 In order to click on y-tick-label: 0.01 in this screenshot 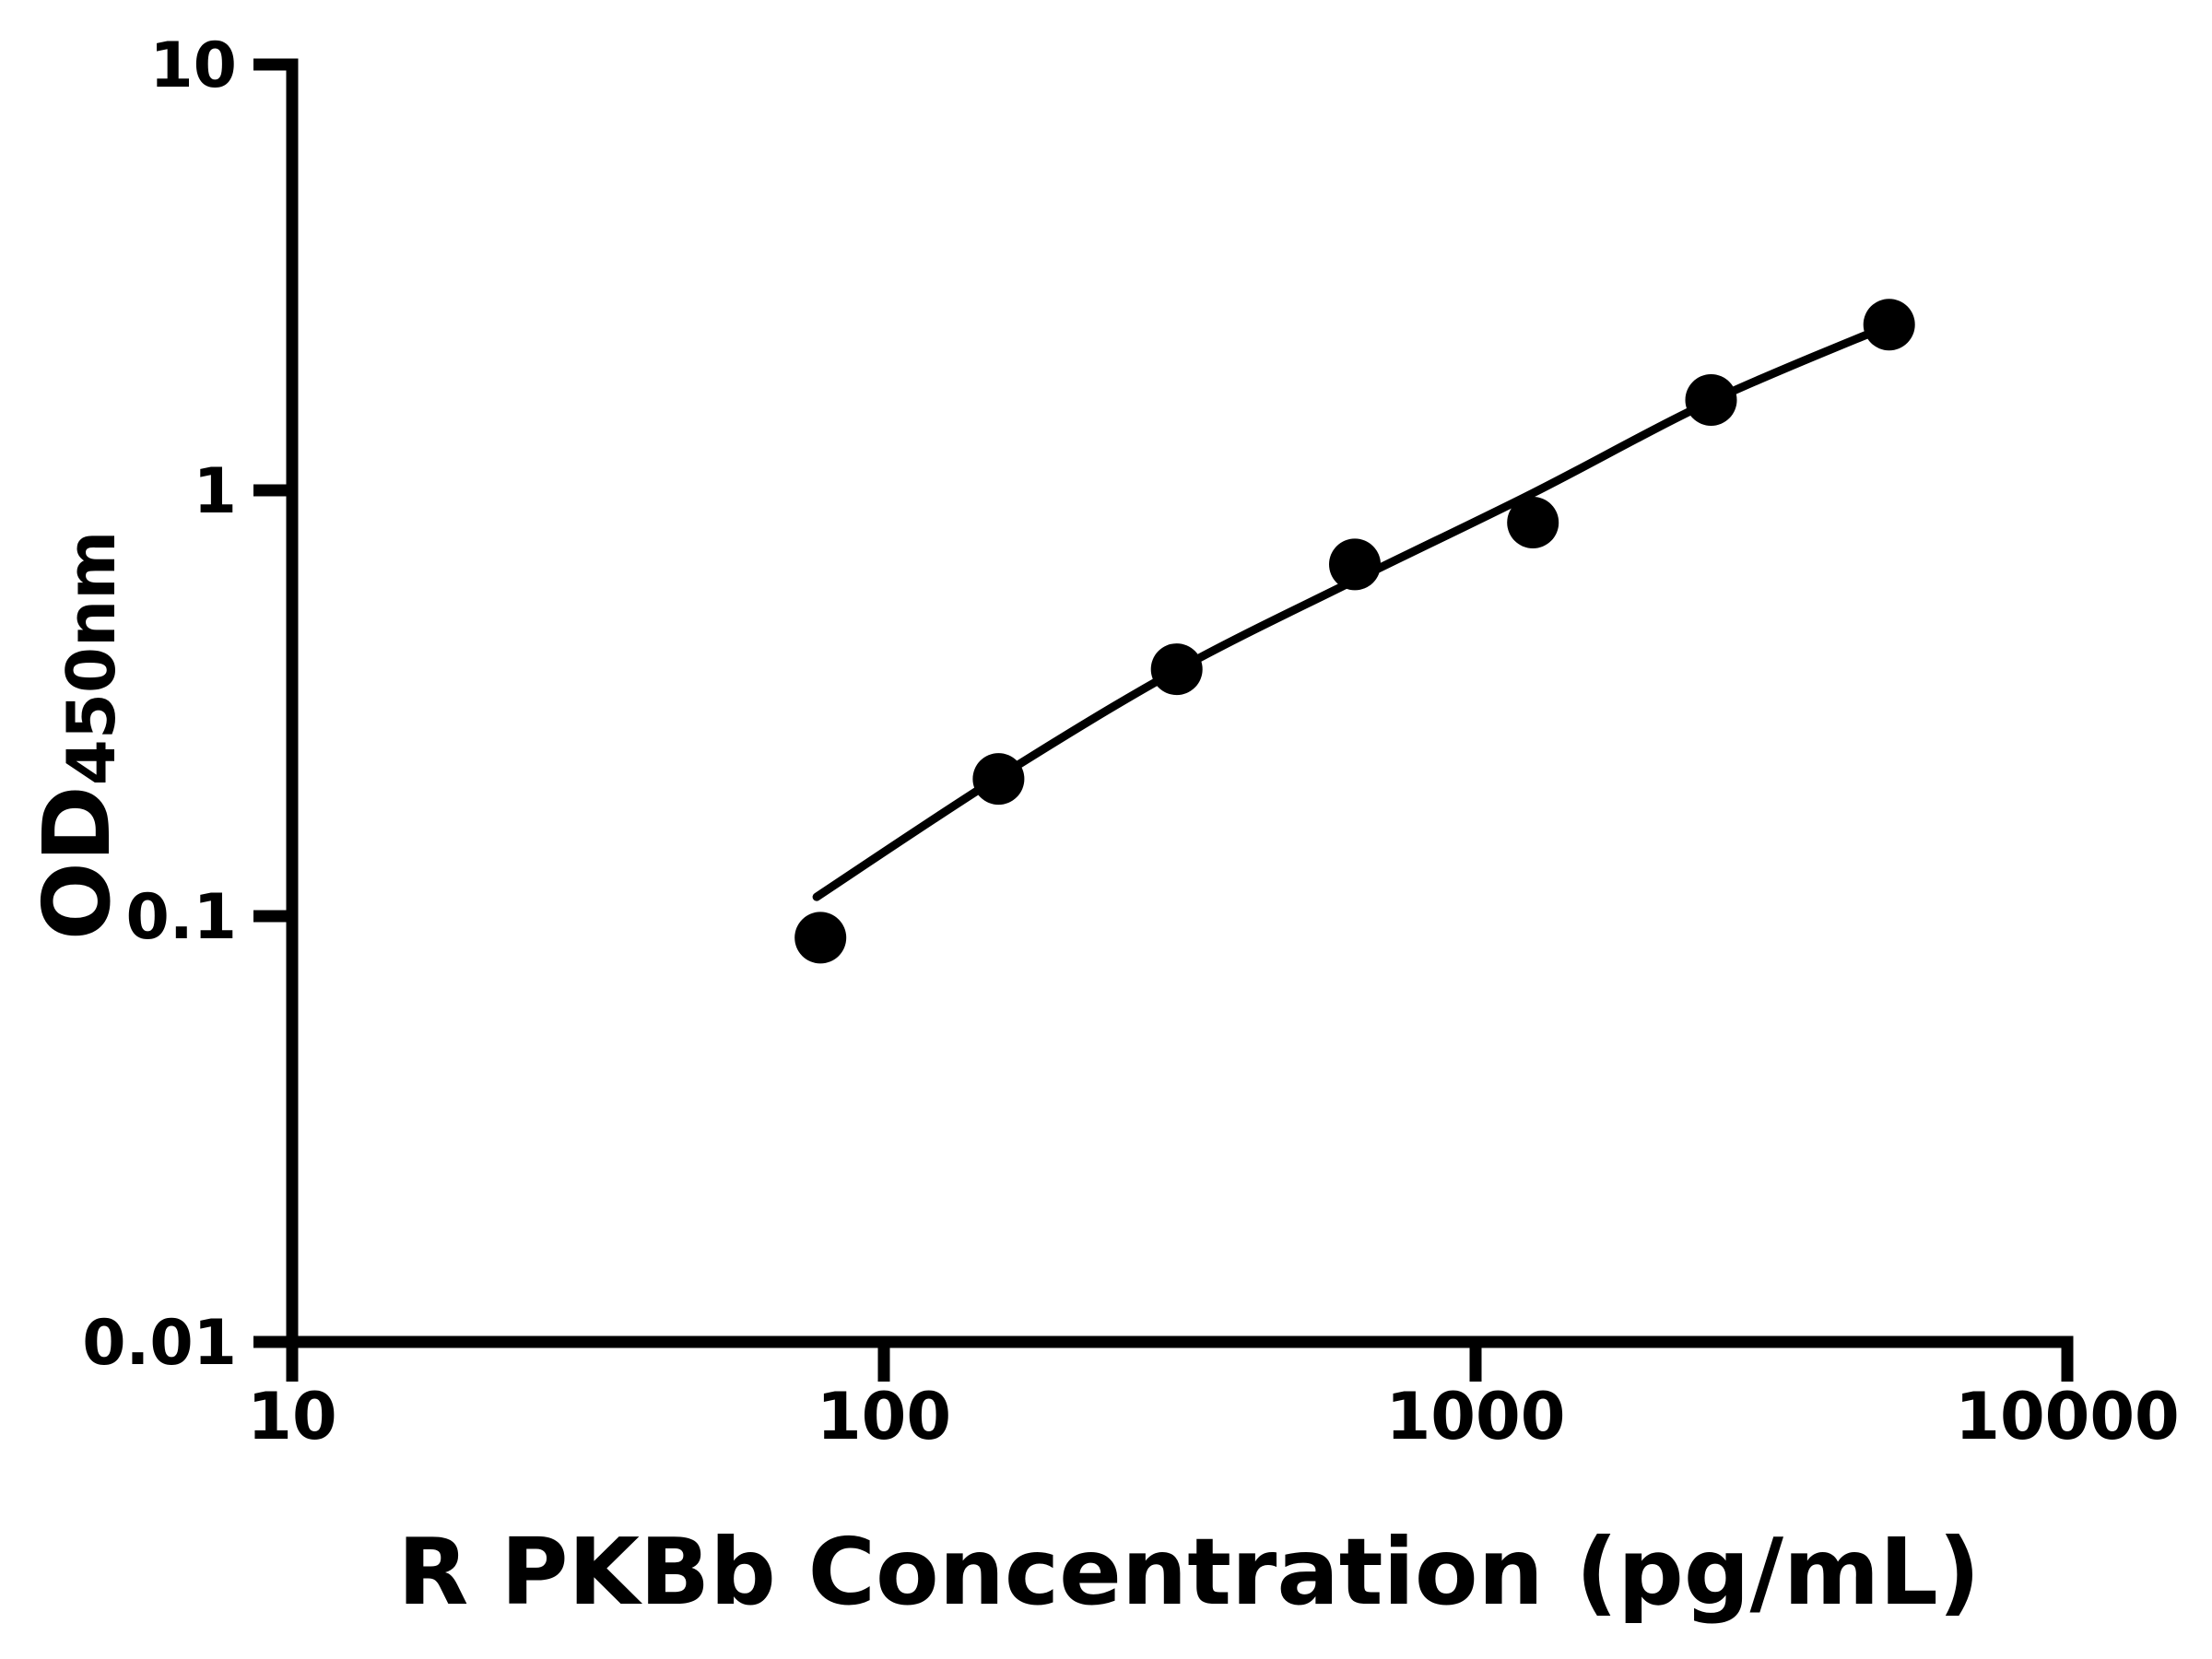, I will do `click(159, 1343)`.